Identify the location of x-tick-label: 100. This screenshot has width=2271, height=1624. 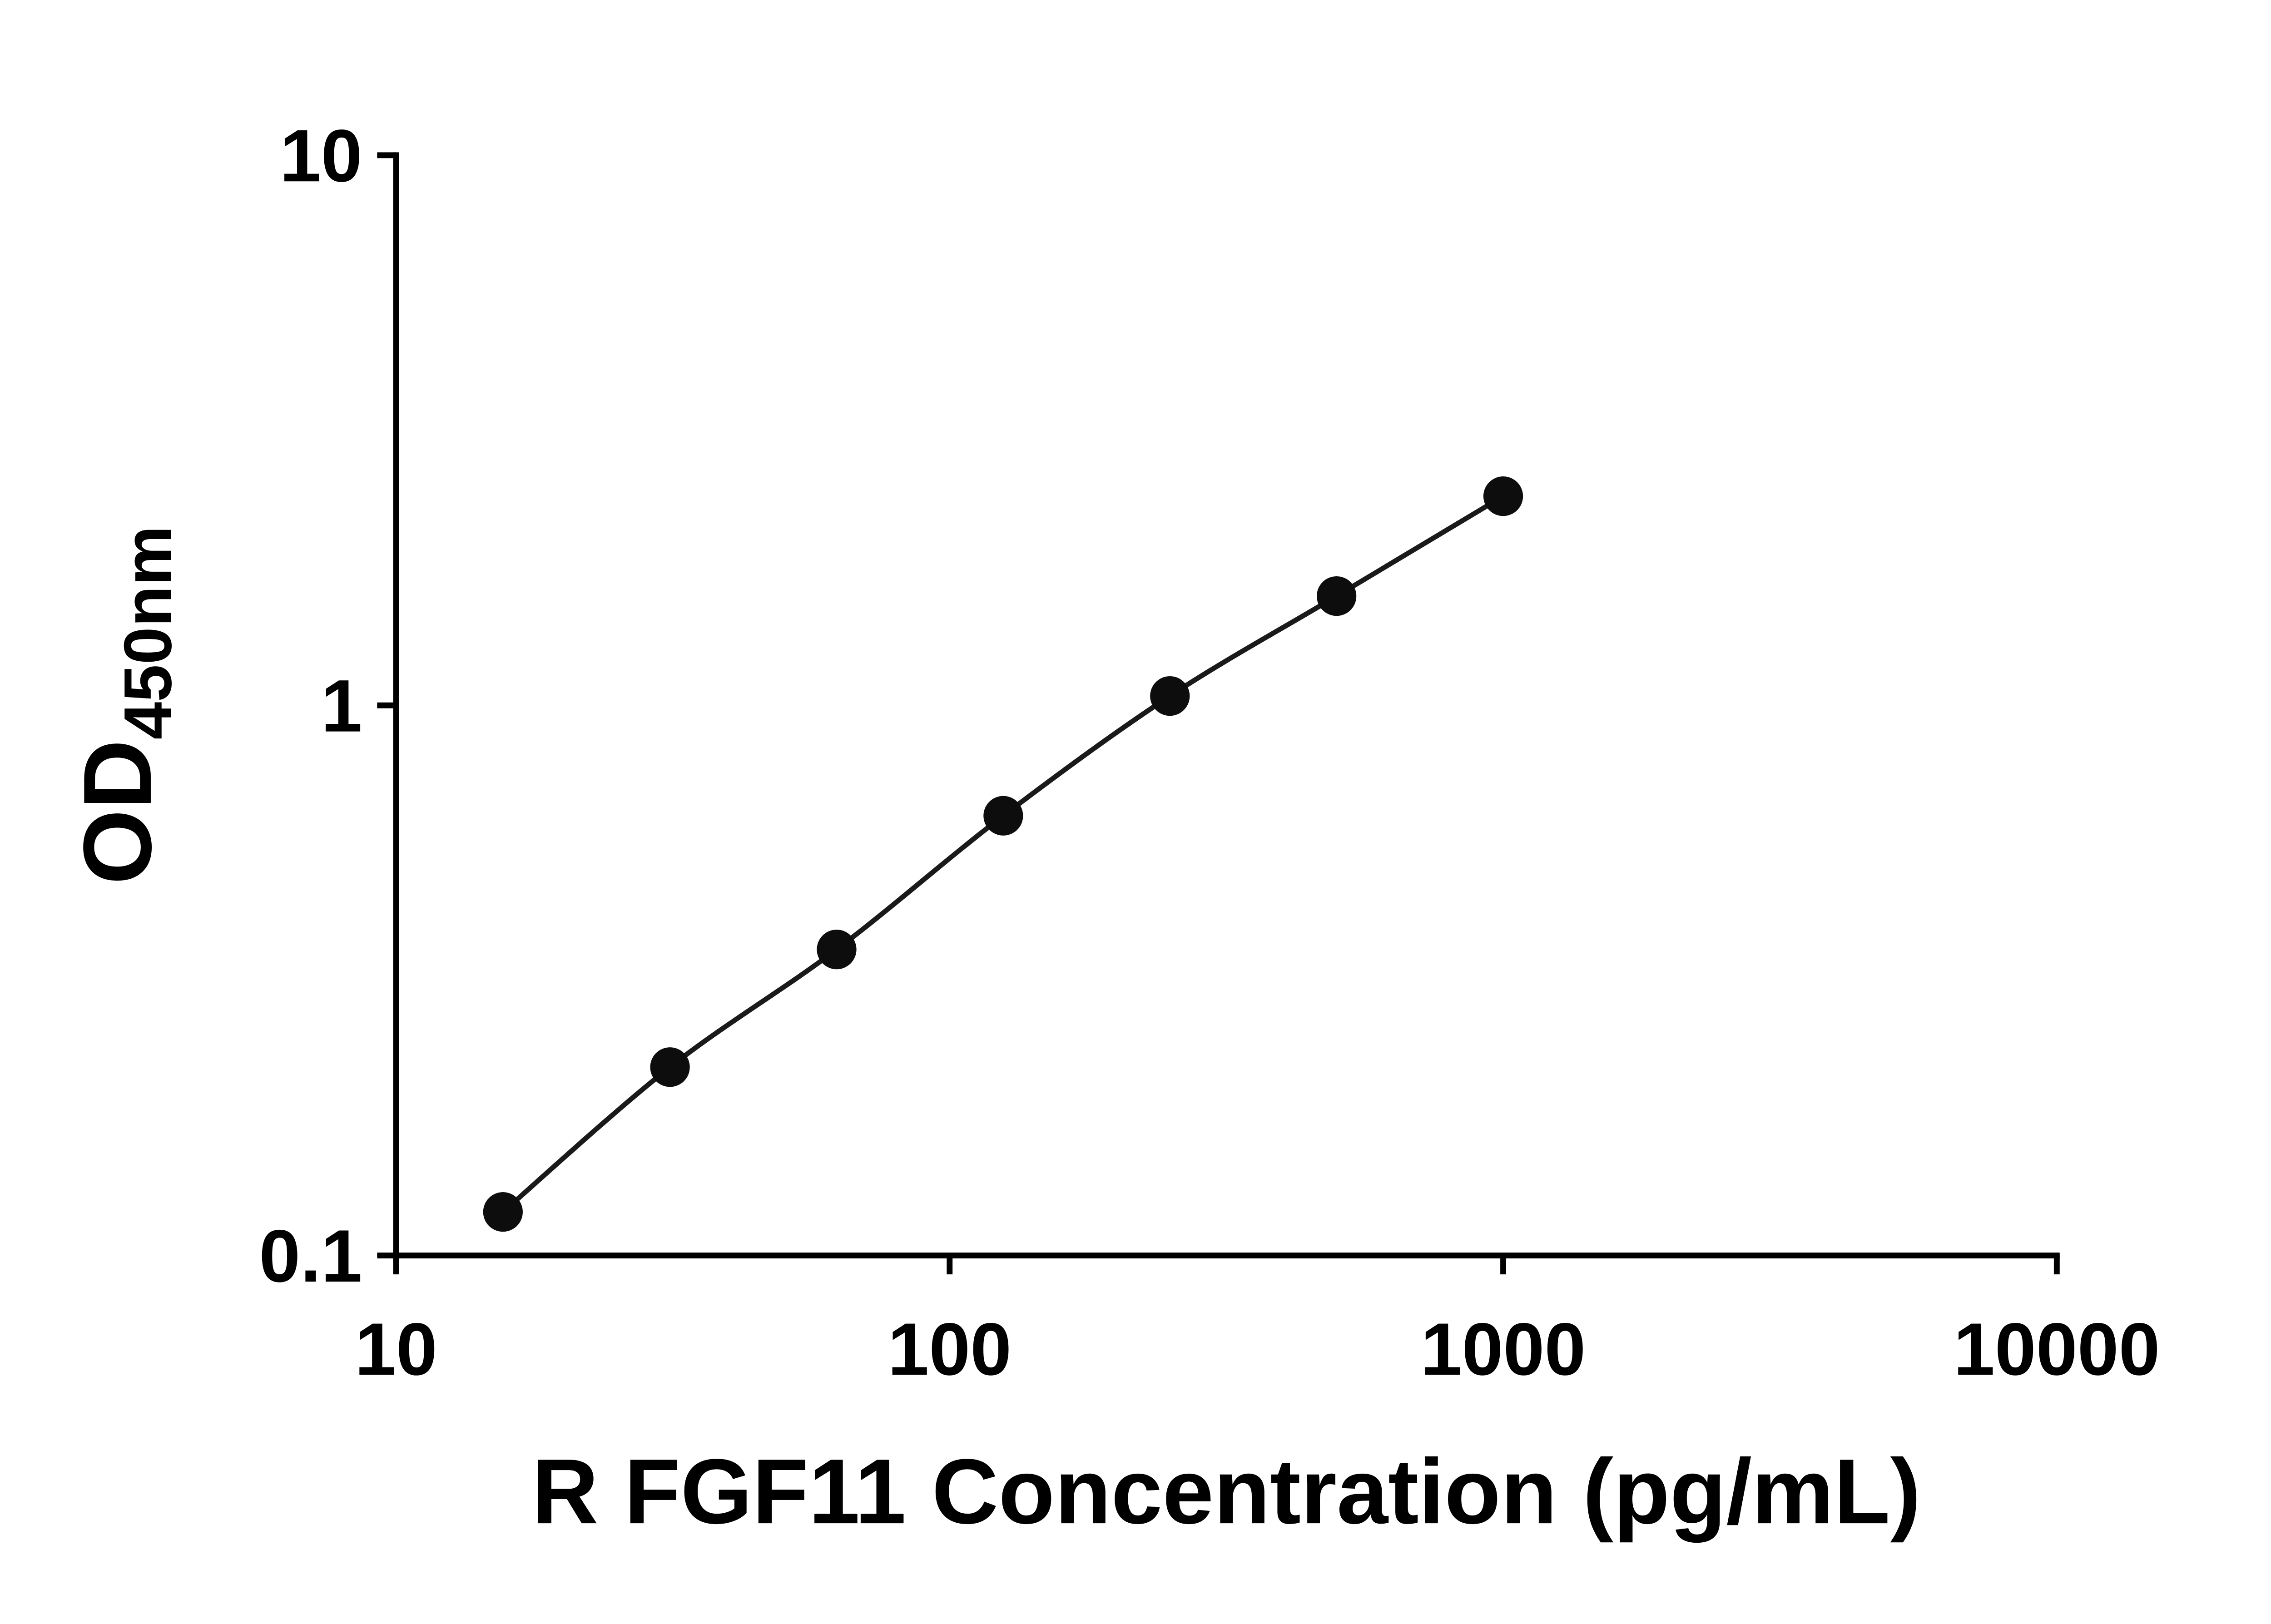
(950, 1349).